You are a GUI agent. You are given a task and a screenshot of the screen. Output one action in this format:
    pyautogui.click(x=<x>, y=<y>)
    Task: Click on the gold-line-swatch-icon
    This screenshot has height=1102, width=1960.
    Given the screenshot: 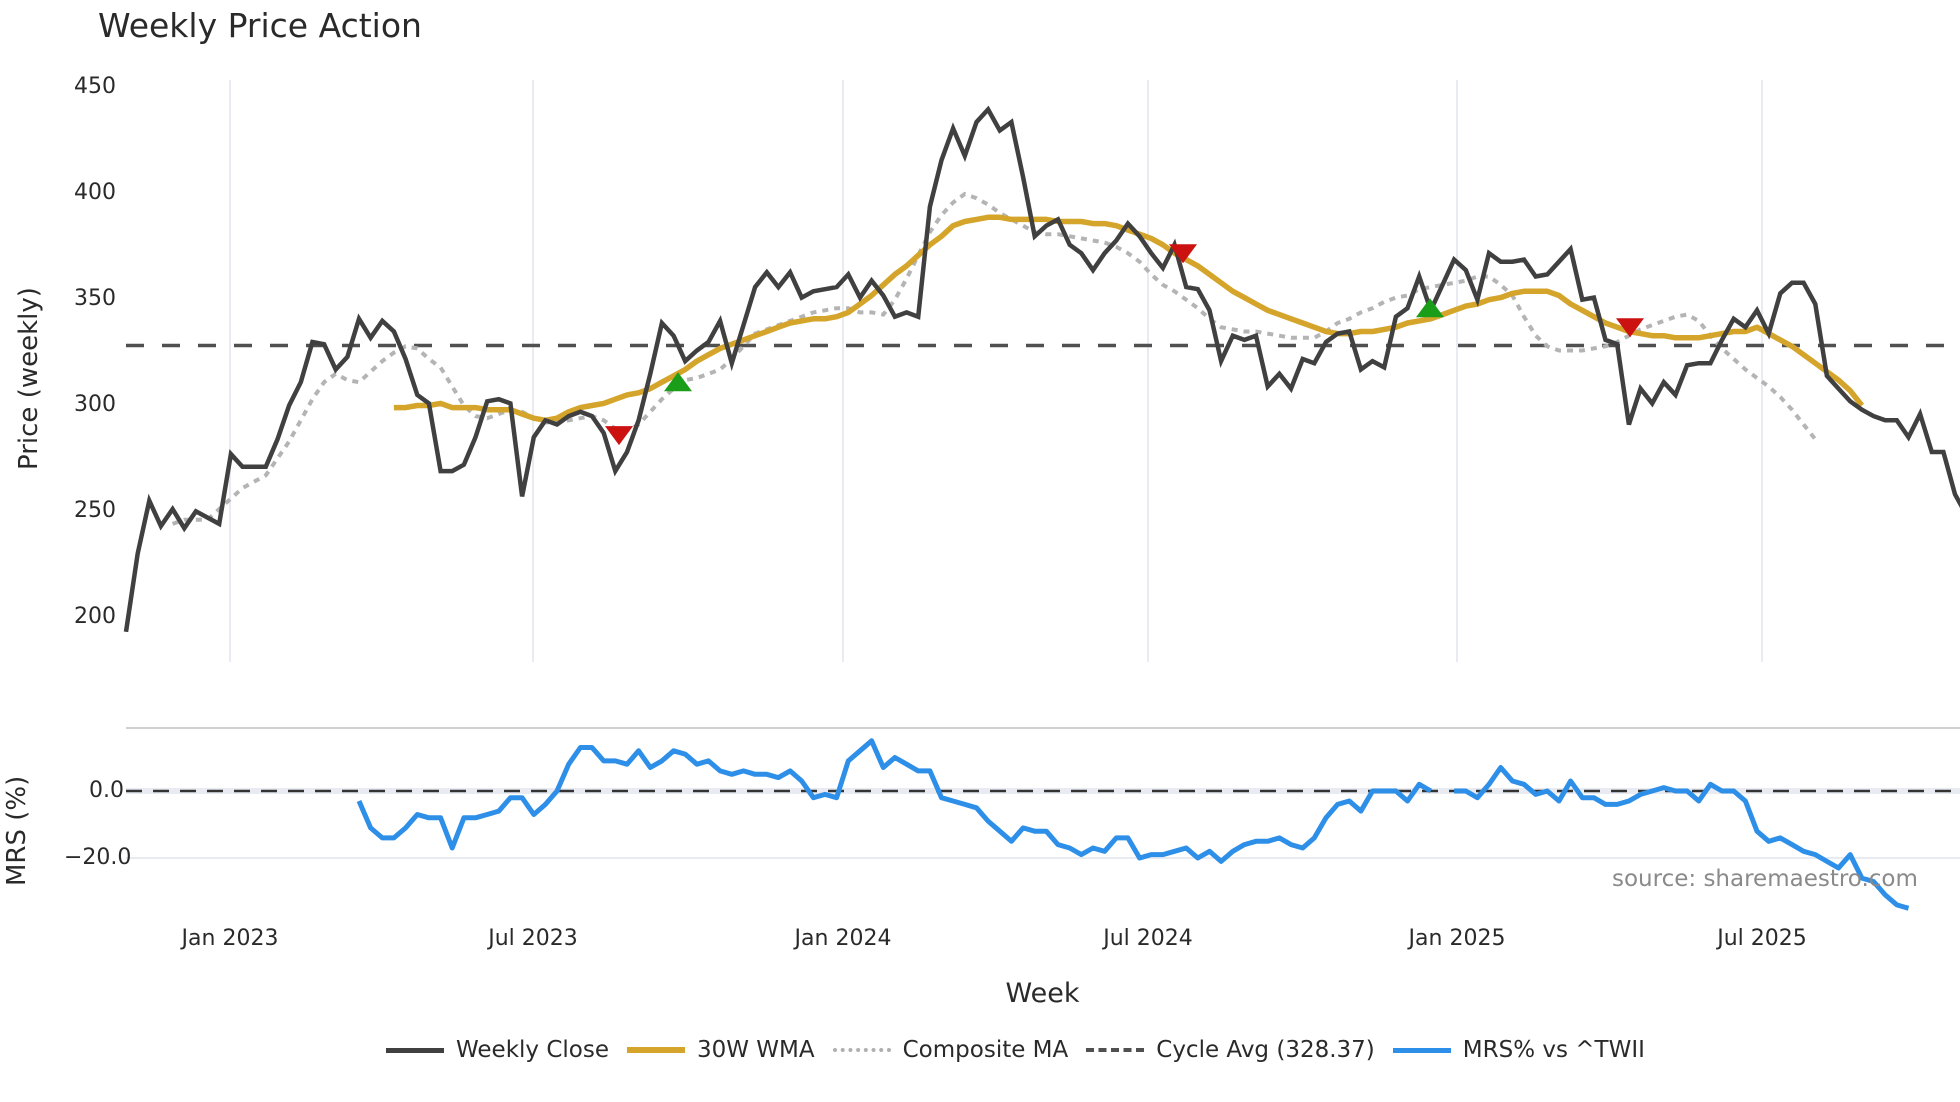 What is the action you would take?
    pyautogui.click(x=655, y=1050)
    